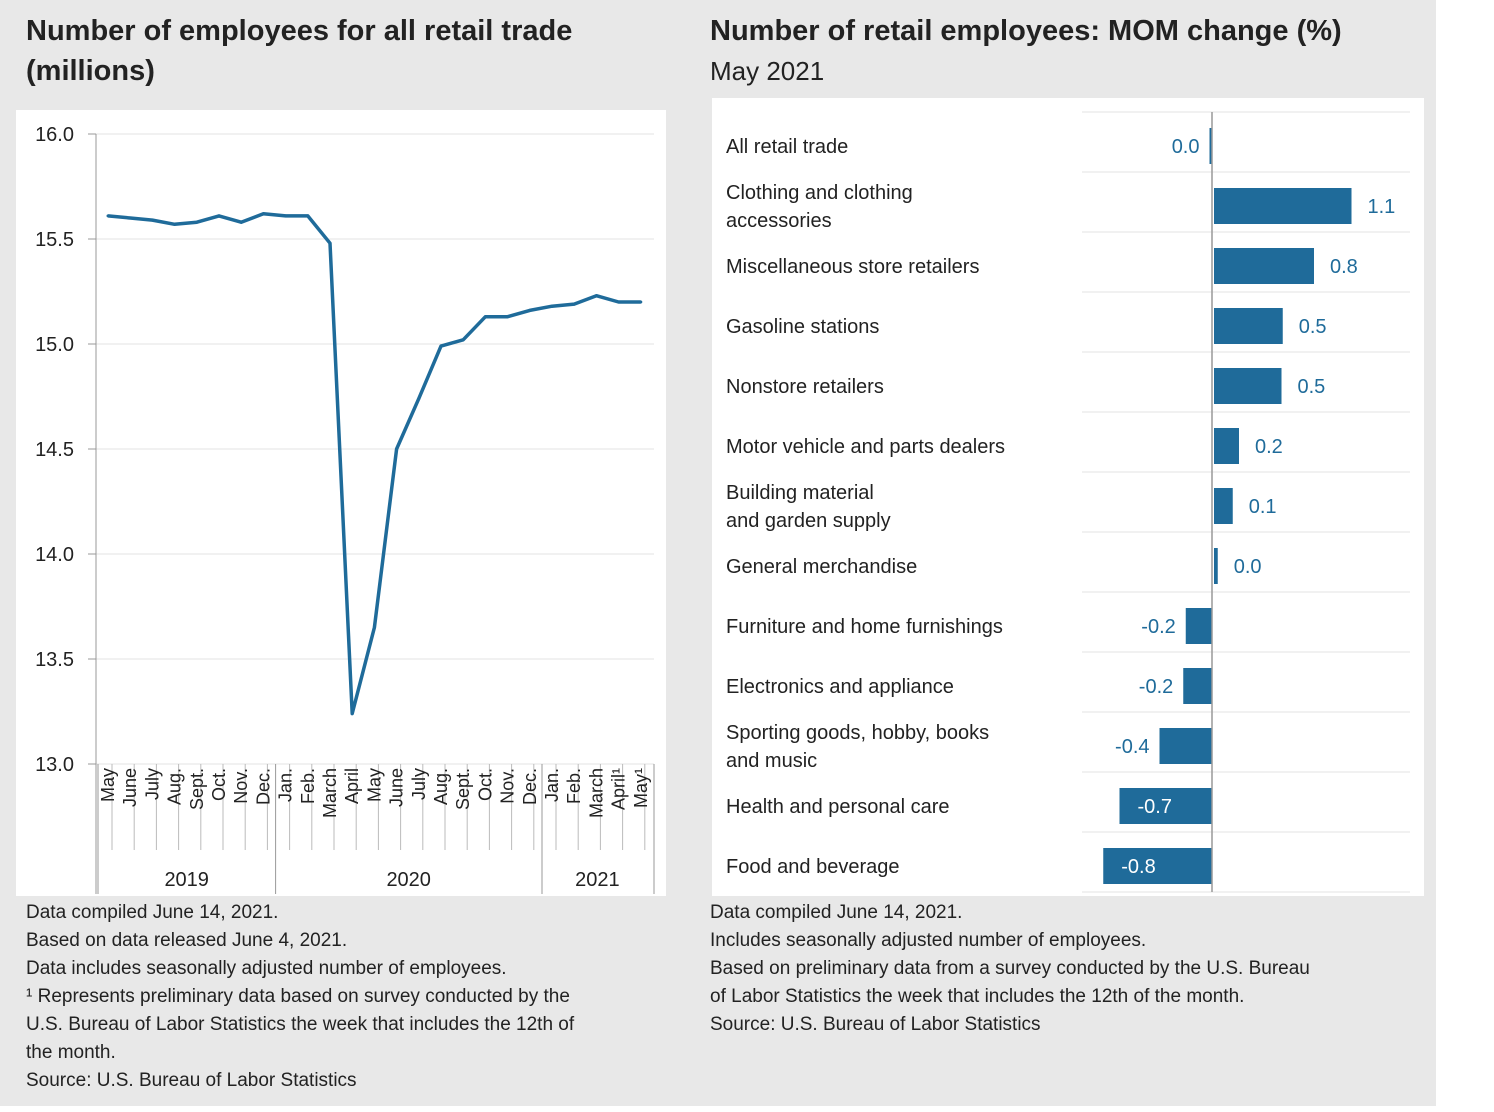 This screenshot has width=1494, height=1112. What do you see at coordinates (805, 387) in the screenshot?
I see `category-label: Nonstore retailers` at bounding box center [805, 387].